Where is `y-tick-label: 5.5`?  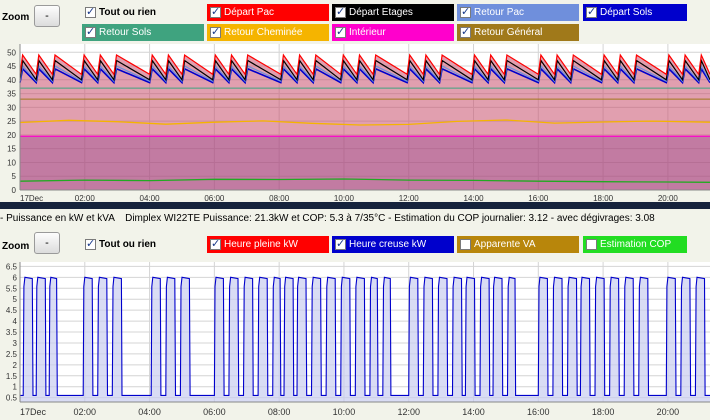
y-tick-label: 5.5 is located at coordinates (12, 288).